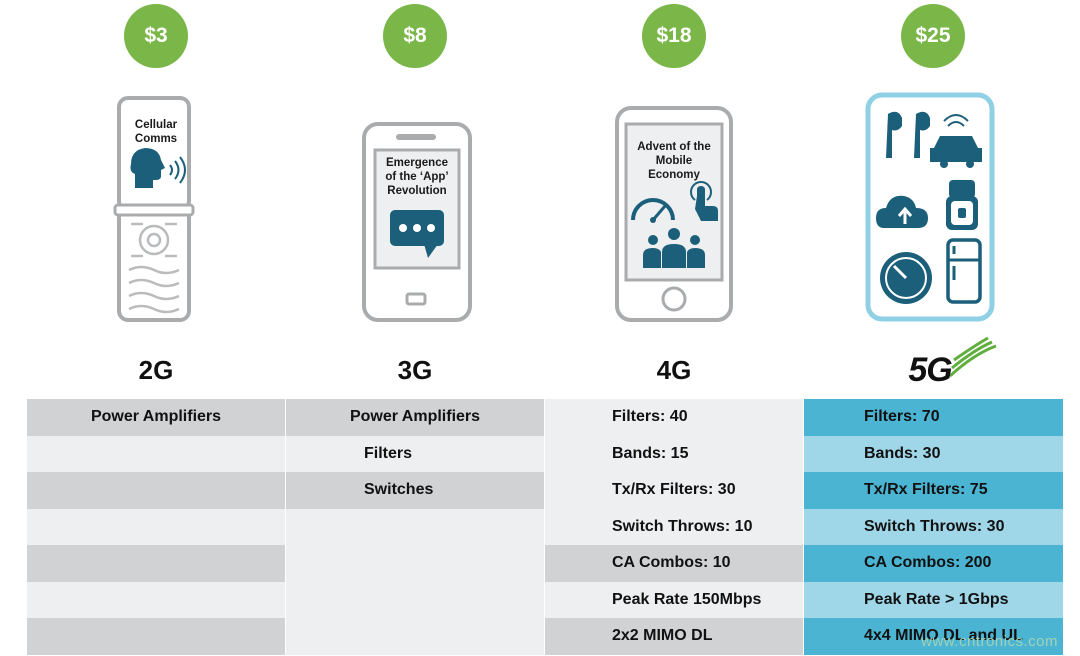  What do you see at coordinates (933, 417) in the screenshot?
I see `table-cell-5g: Filters: 70` at bounding box center [933, 417].